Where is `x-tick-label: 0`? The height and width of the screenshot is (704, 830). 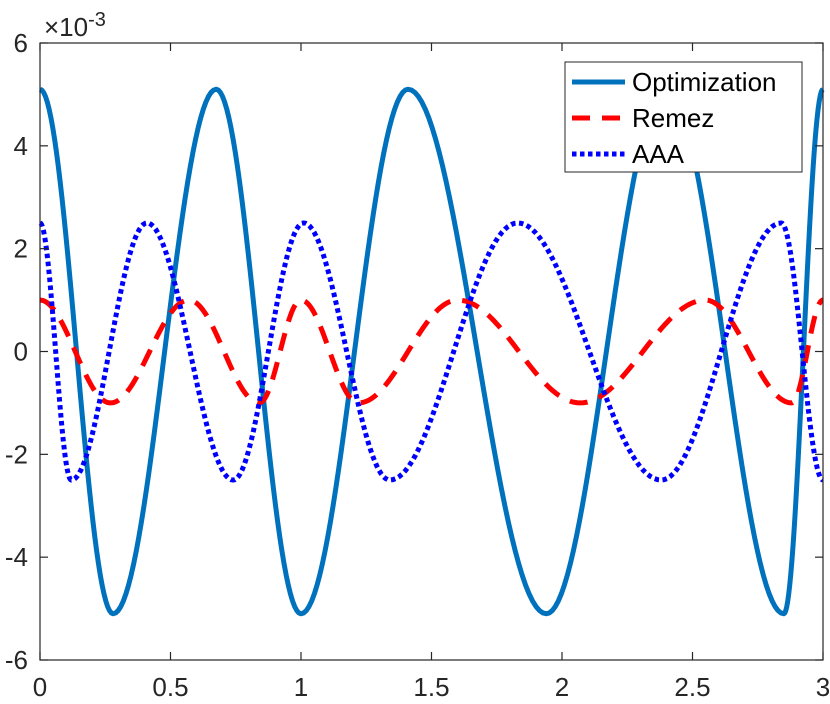
x-tick-label: 0 is located at coordinates (40, 687).